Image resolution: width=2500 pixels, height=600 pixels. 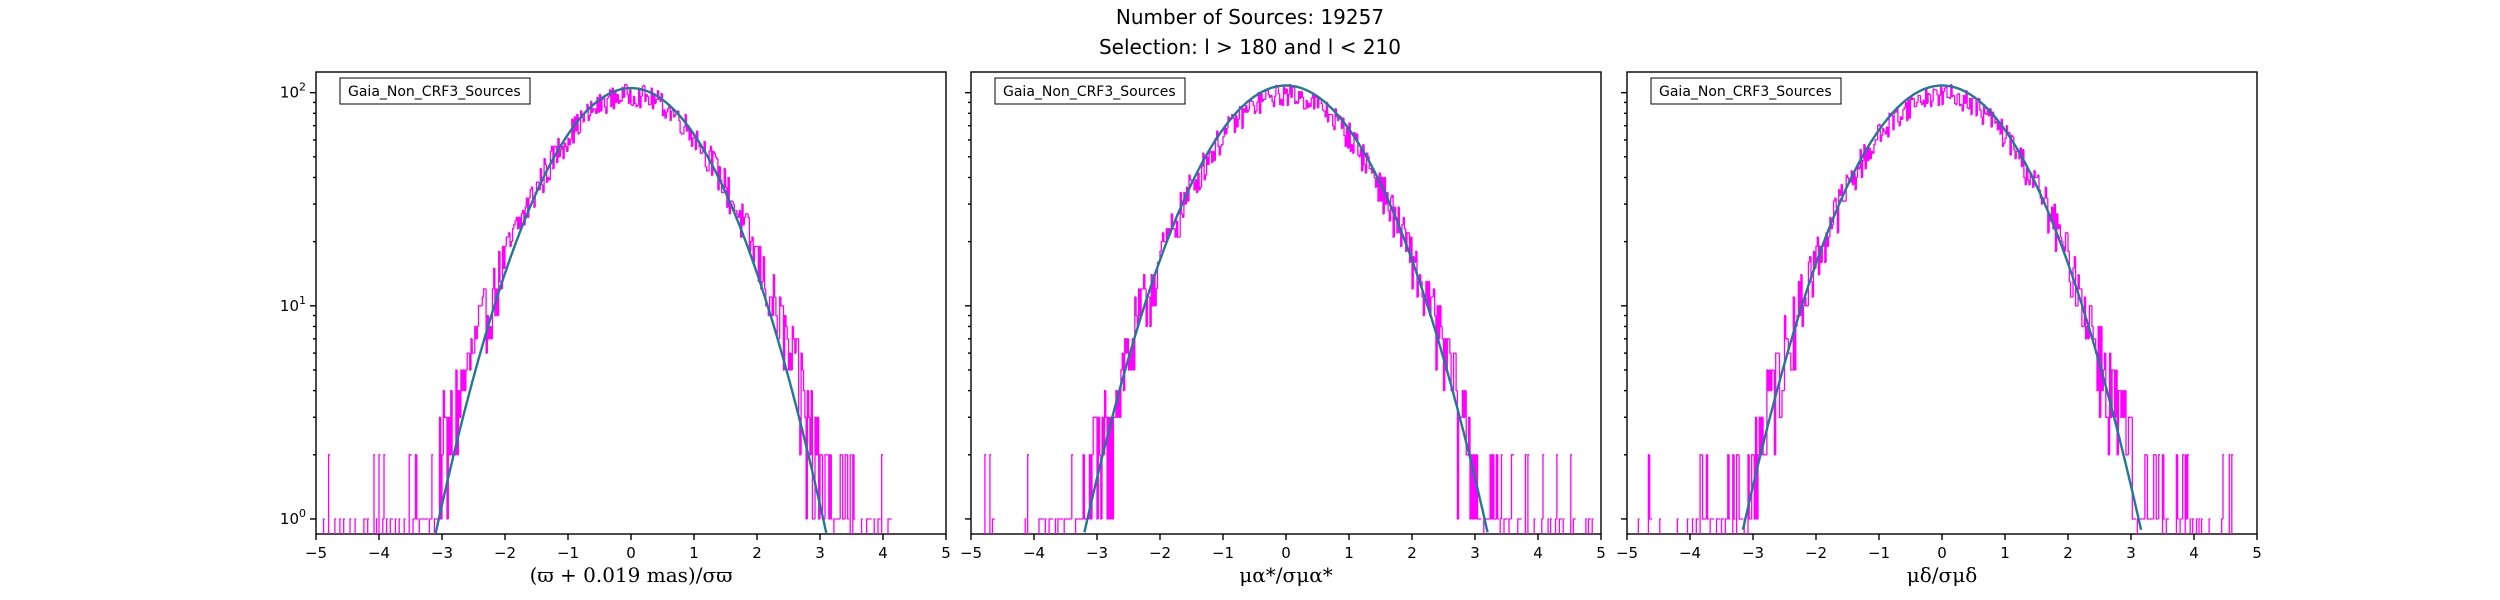 What do you see at coordinates (293, 91) in the screenshot?
I see `y-tick-label: 10²` at bounding box center [293, 91].